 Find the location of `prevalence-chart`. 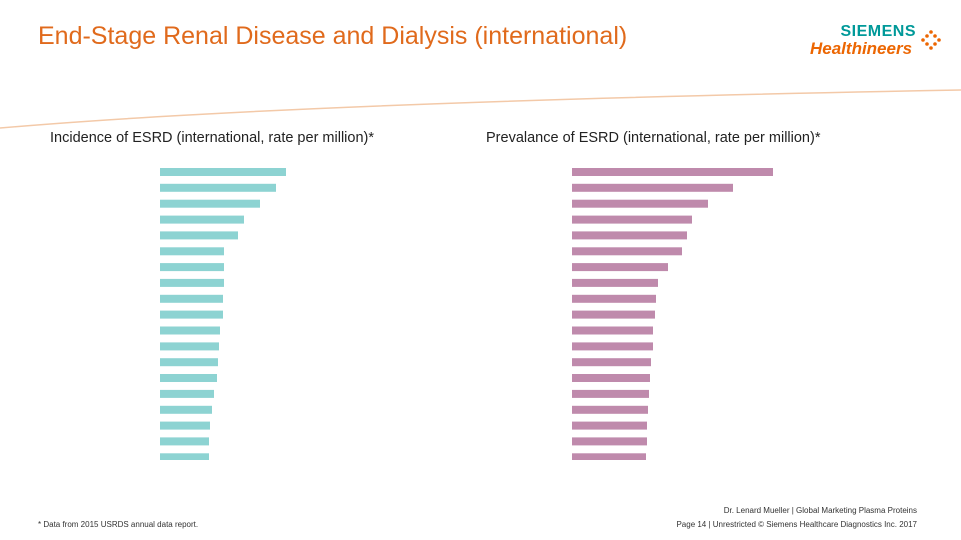

prevalence-chart is located at coordinates (672, 314).